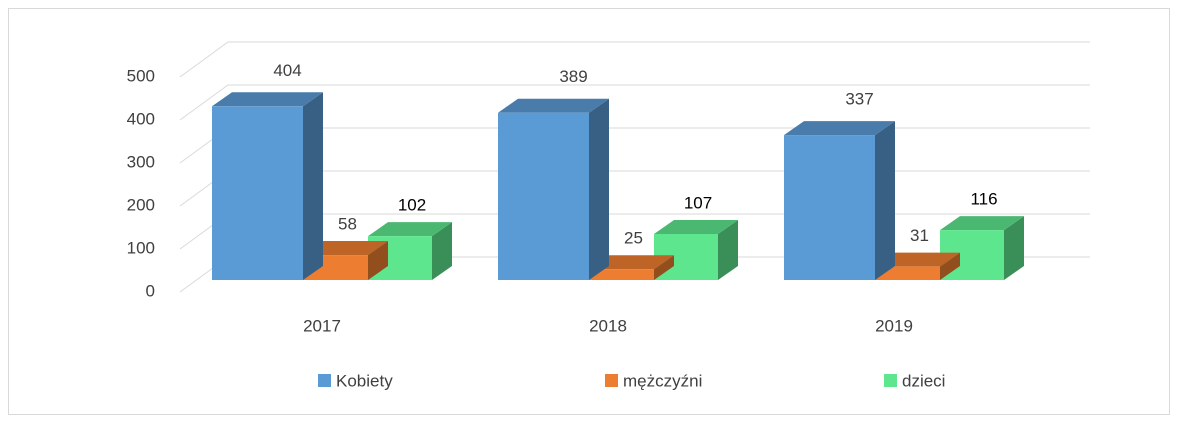 The image size is (1180, 421). Describe the element at coordinates (287, 70) in the screenshot. I see `value-label: 404` at that location.